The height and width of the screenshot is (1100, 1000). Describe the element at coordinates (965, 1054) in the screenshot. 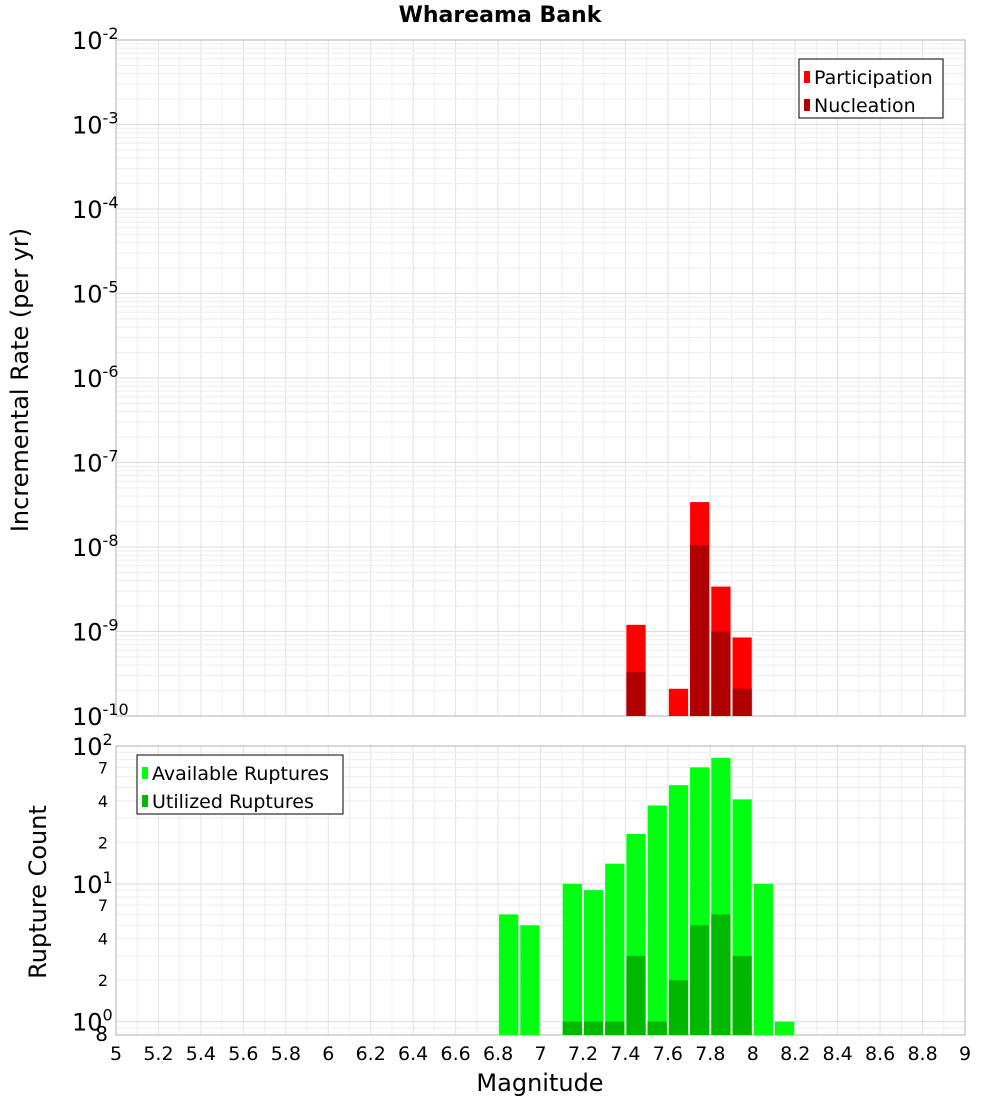

I see `x-tick-label: 9` at that location.